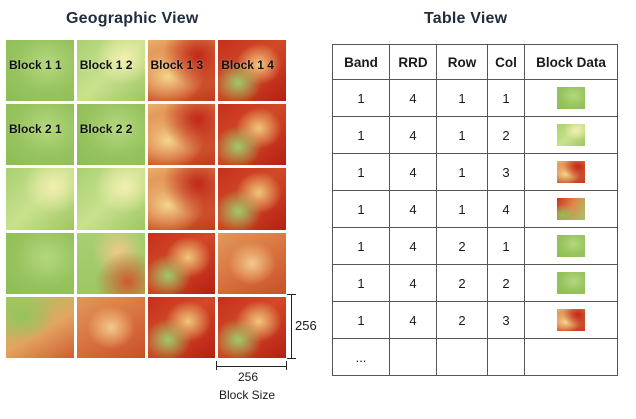 The image size is (636, 419). Describe the element at coordinates (247, 395) in the screenshot. I see `block-size-caption: Block Size` at that location.